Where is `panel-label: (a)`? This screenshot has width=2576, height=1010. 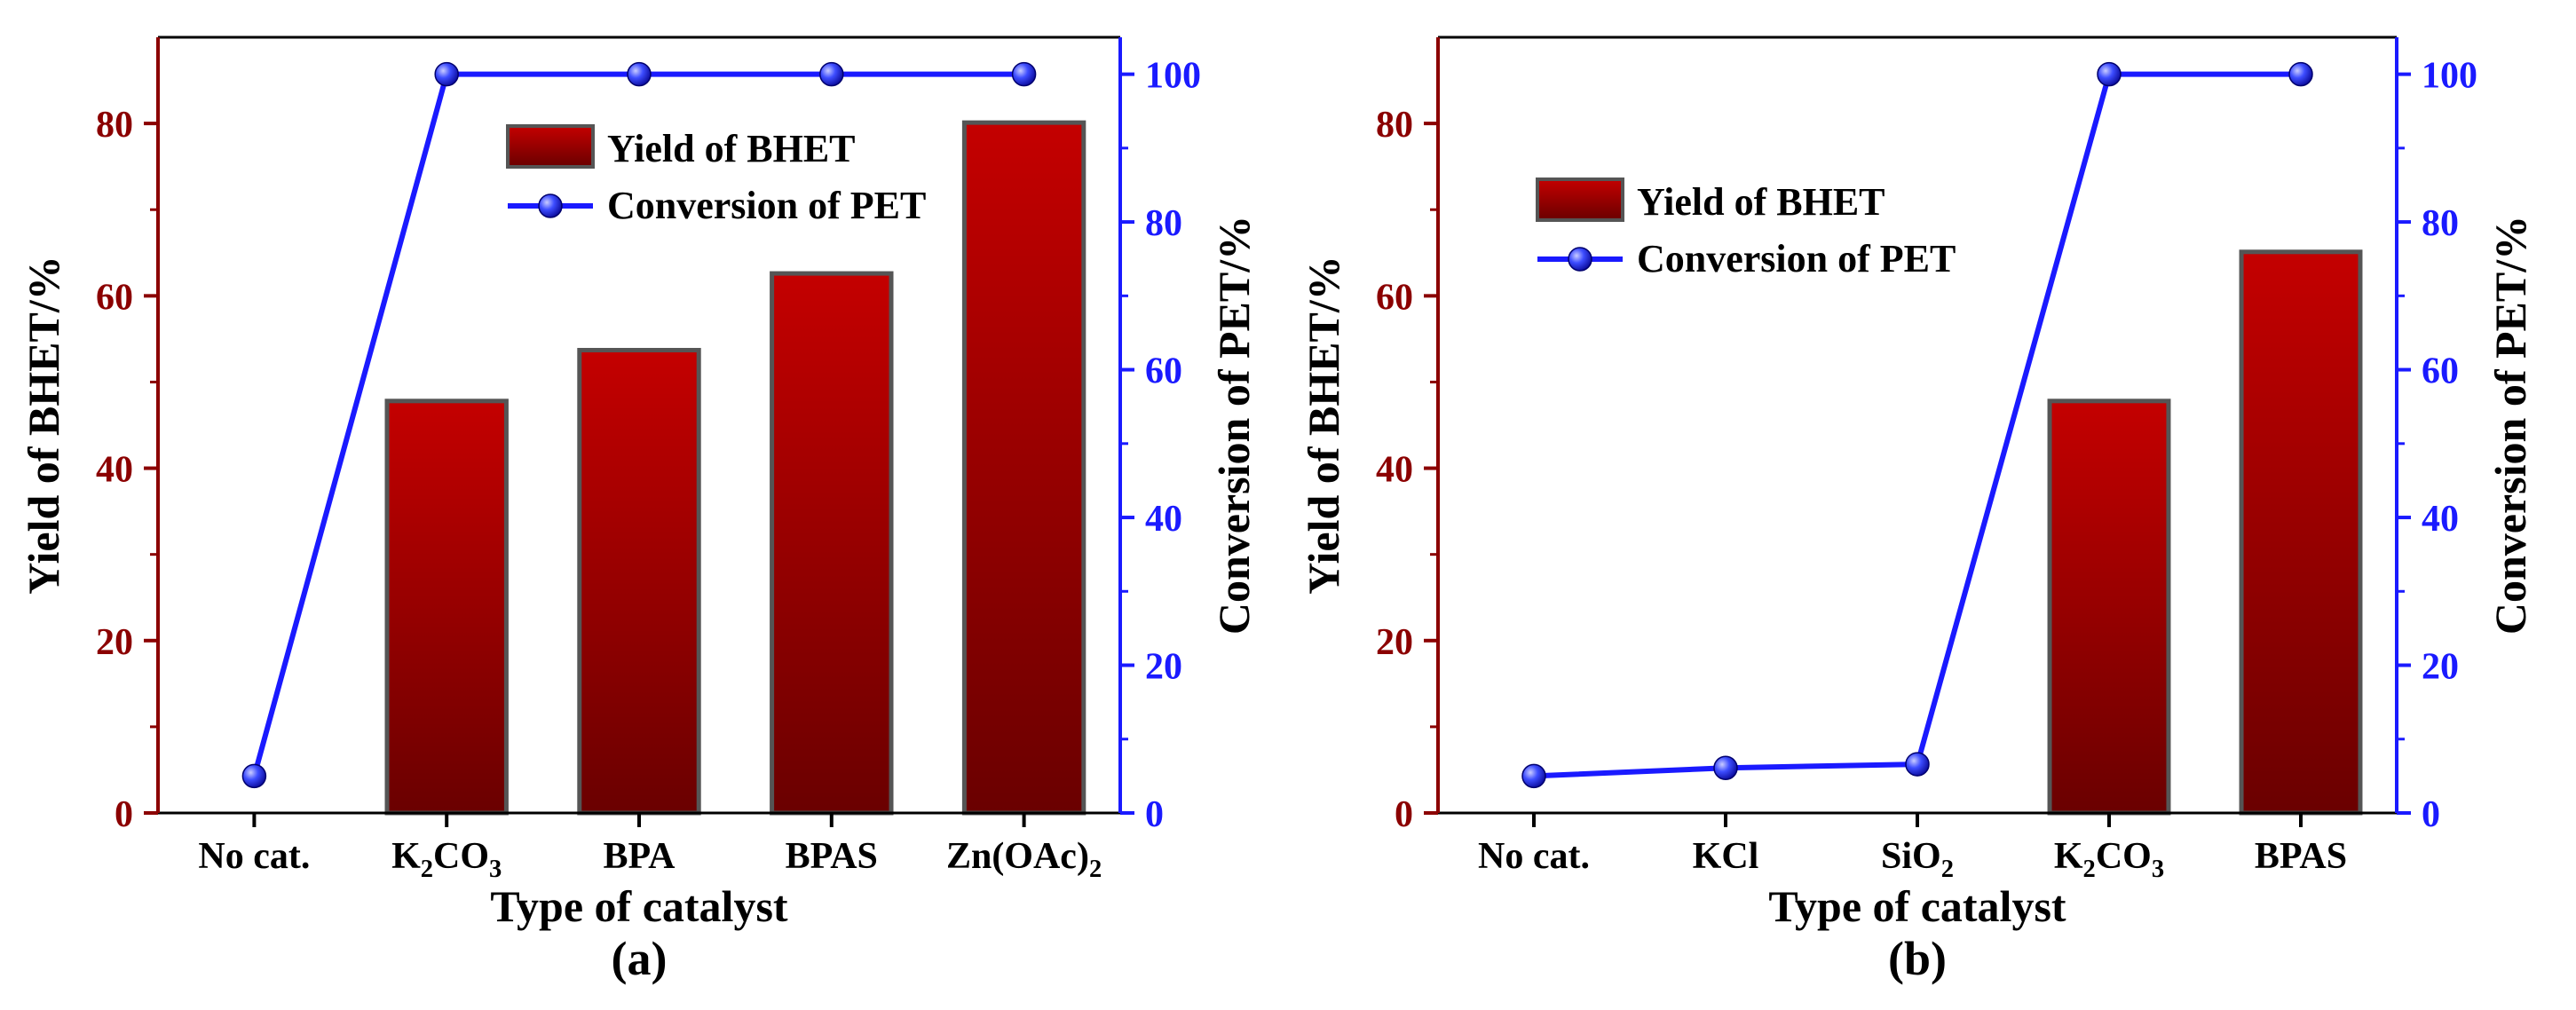 panel-label: (a) is located at coordinates (640, 958).